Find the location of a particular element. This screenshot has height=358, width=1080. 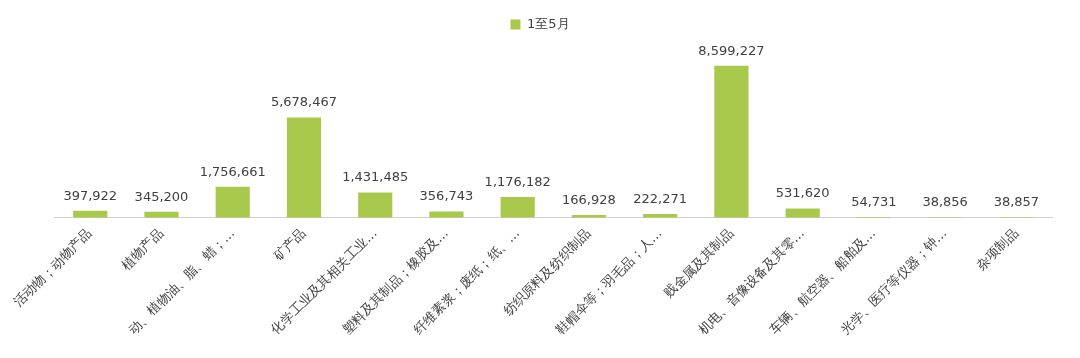

data-label: 1,756,661 is located at coordinates (232, 171).